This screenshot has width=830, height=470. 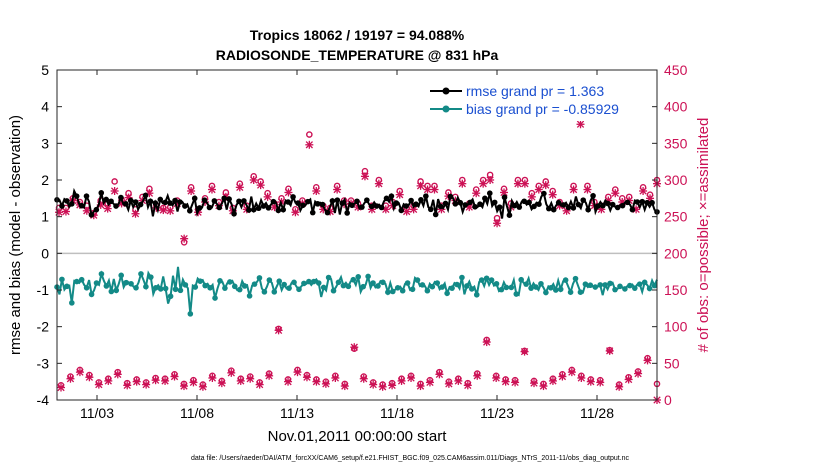 What do you see at coordinates (15, 235) in the screenshot?
I see `y-axis-label-left: rmse and bias (model - observation)` at bounding box center [15, 235].